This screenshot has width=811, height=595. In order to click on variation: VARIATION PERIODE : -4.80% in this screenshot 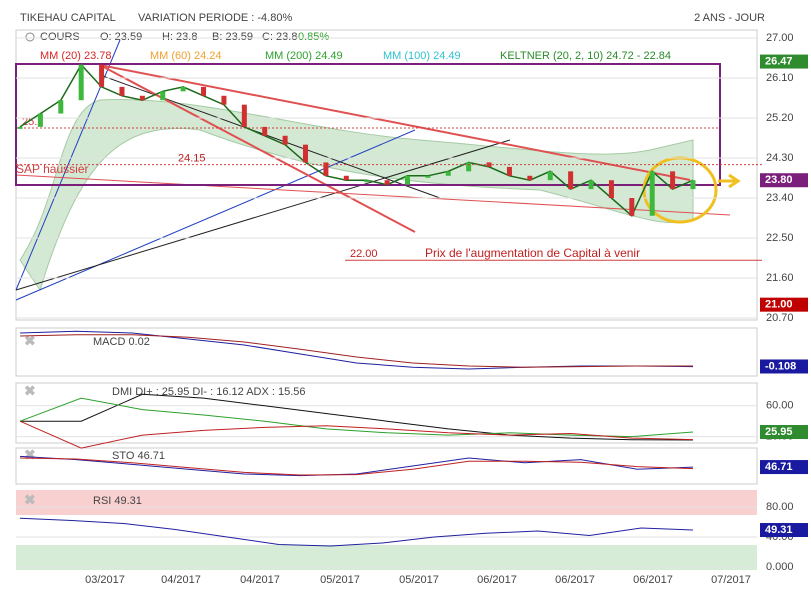, I will do `click(215, 18)`.